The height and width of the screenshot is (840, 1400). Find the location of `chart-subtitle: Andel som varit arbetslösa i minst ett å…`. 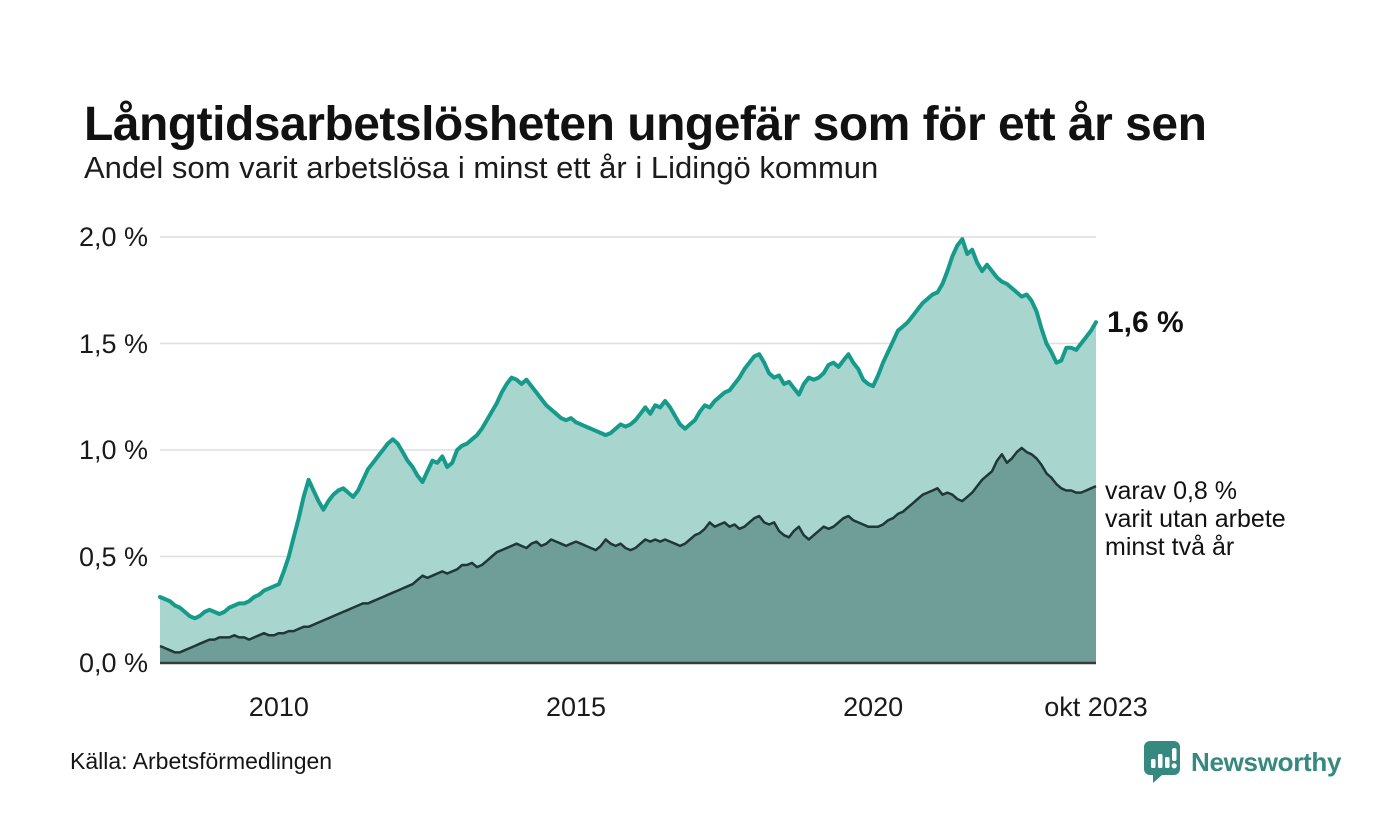

chart-subtitle: Andel som varit arbetslösa i minst ett å… is located at coordinates (481, 167).